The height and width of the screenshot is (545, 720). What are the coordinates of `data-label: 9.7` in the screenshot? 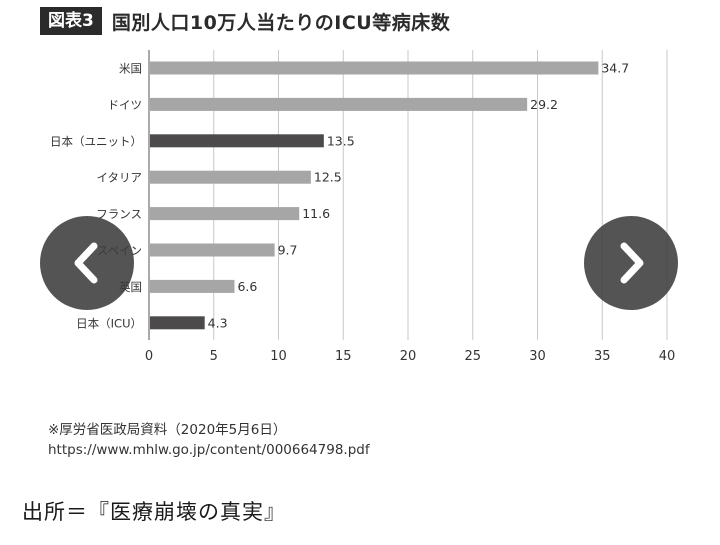 It's located at (288, 250).